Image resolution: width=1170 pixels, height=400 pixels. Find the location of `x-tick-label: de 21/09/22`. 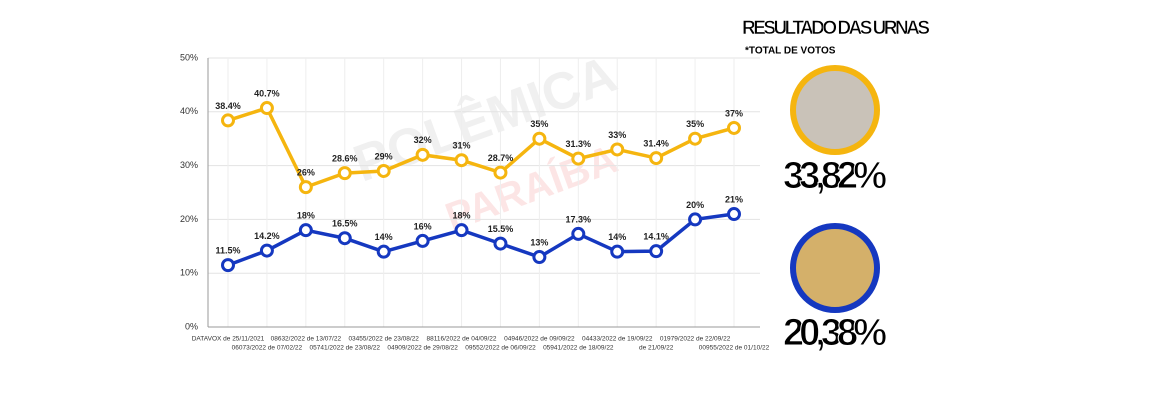

x-tick-label: de 21/09/22 is located at coordinates (656, 348).